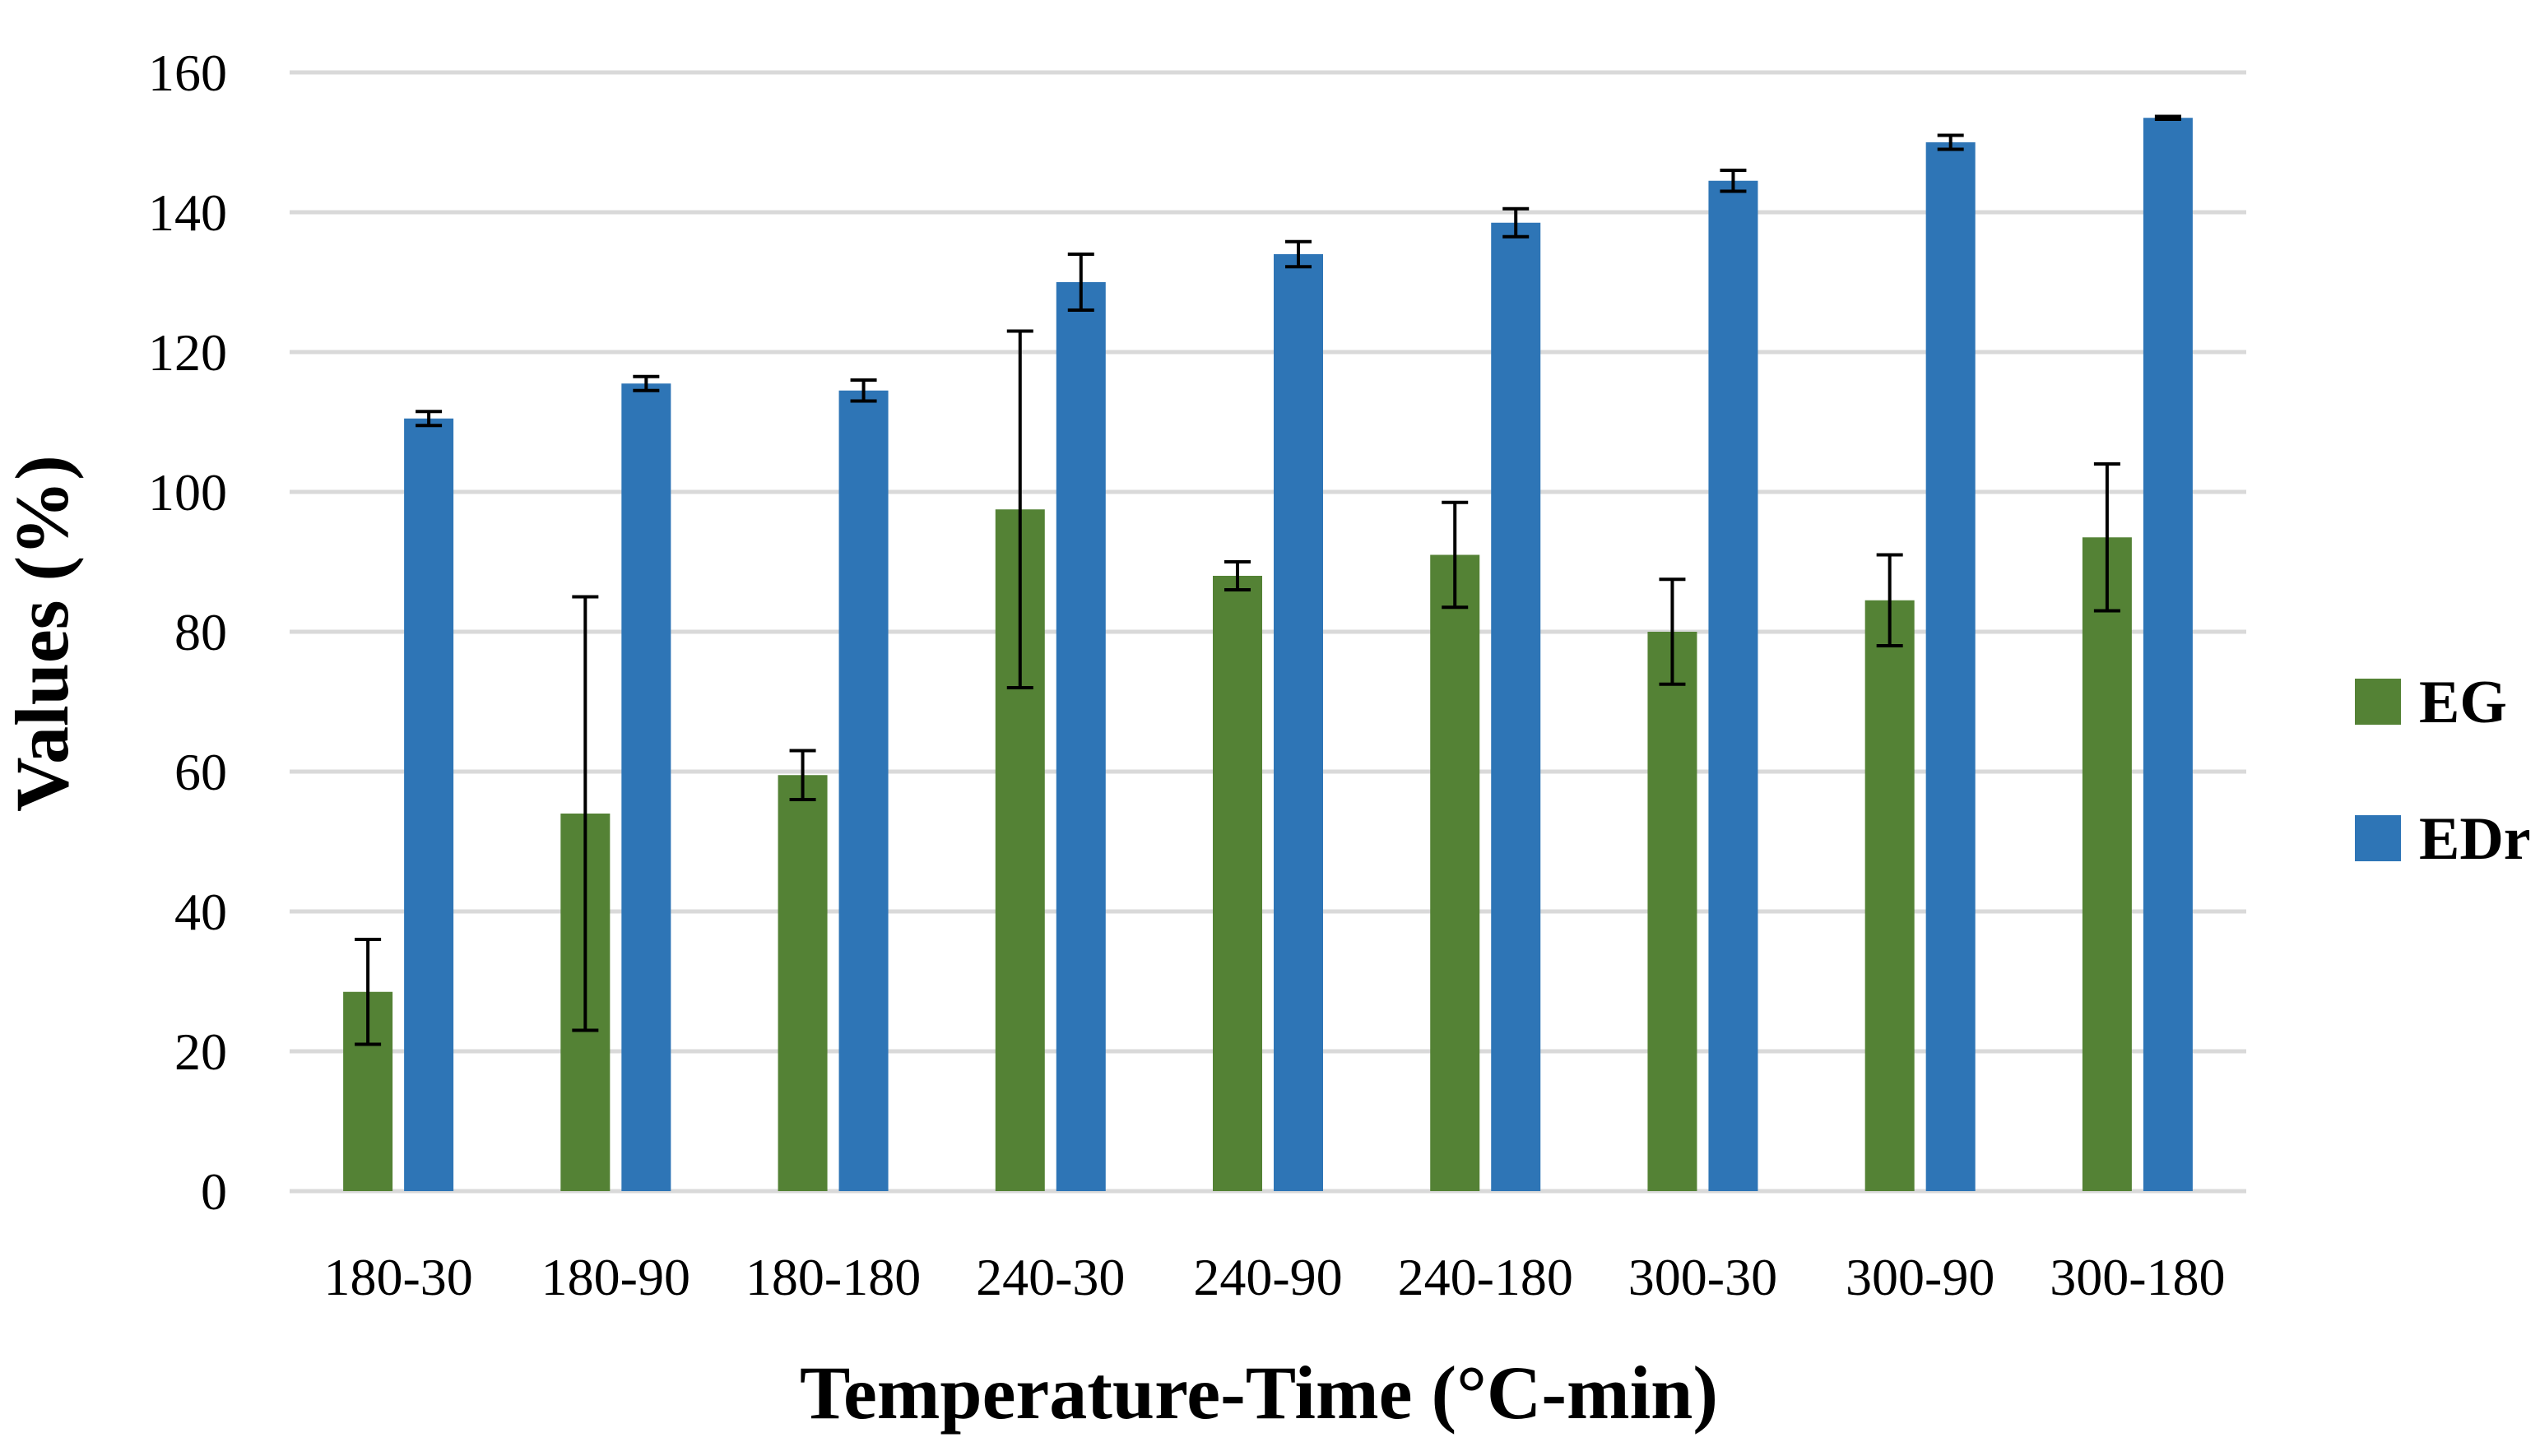 This screenshot has width=2540, height=1456. What do you see at coordinates (2443, 771) in the screenshot?
I see `legend: EG EDr` at bounding box center [2443, 771].